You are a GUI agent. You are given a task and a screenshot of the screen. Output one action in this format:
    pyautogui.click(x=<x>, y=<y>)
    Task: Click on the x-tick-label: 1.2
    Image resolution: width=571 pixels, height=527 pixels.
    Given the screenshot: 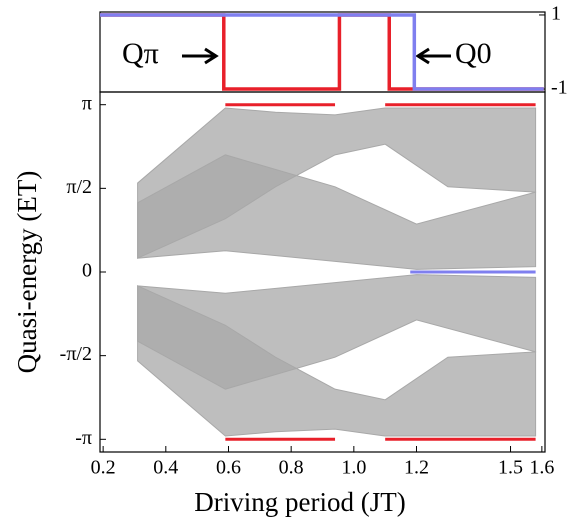 What is the action you would take?
    pyautogui.click(x=416, y=468)
    